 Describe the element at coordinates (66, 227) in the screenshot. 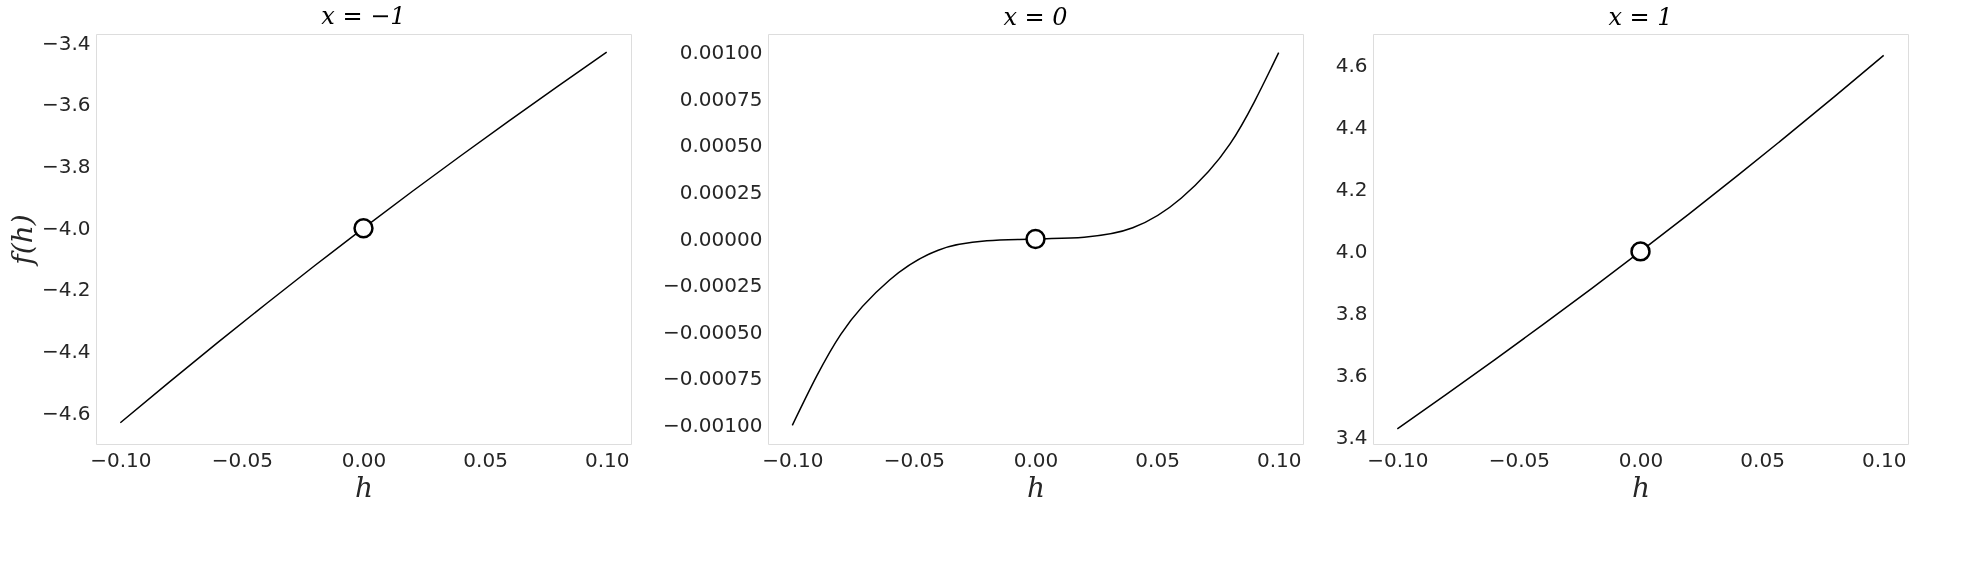

I see `y-tick-label: −4.0` at that location.